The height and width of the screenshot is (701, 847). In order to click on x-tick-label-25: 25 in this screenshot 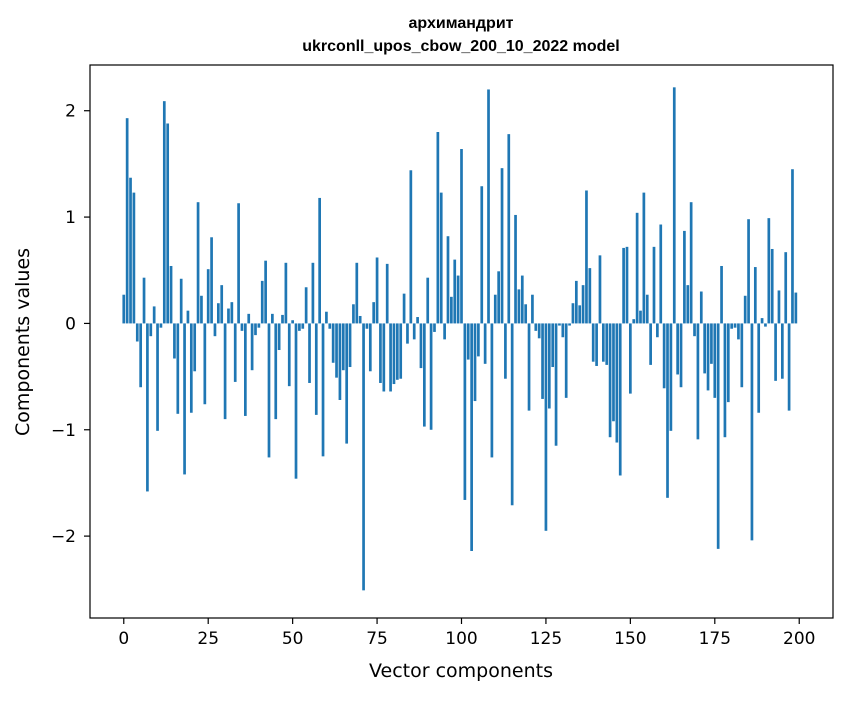, I will do `click(208, 639)`.